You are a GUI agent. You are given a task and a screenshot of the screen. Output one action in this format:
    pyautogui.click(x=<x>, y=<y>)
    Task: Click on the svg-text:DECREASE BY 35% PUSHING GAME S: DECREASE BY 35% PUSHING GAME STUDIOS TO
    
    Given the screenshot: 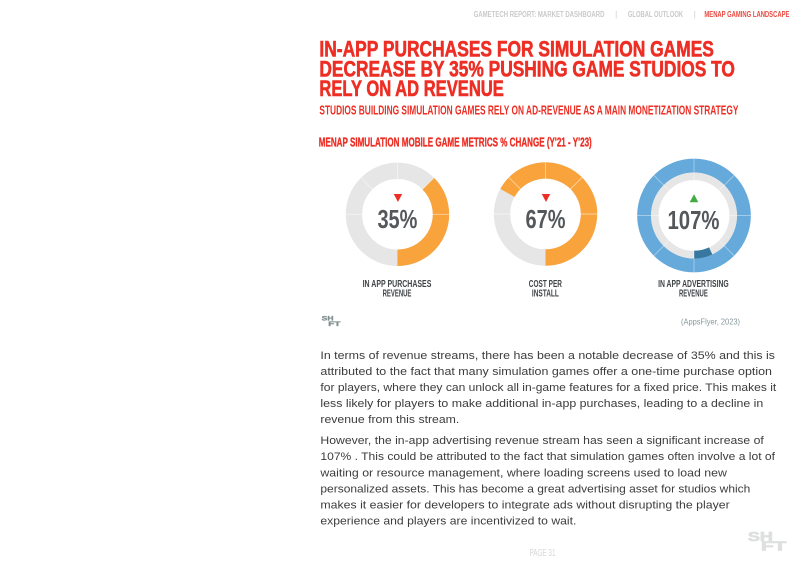 What is the action you would take?
    pyautogui.click(x=527, y=68)
    